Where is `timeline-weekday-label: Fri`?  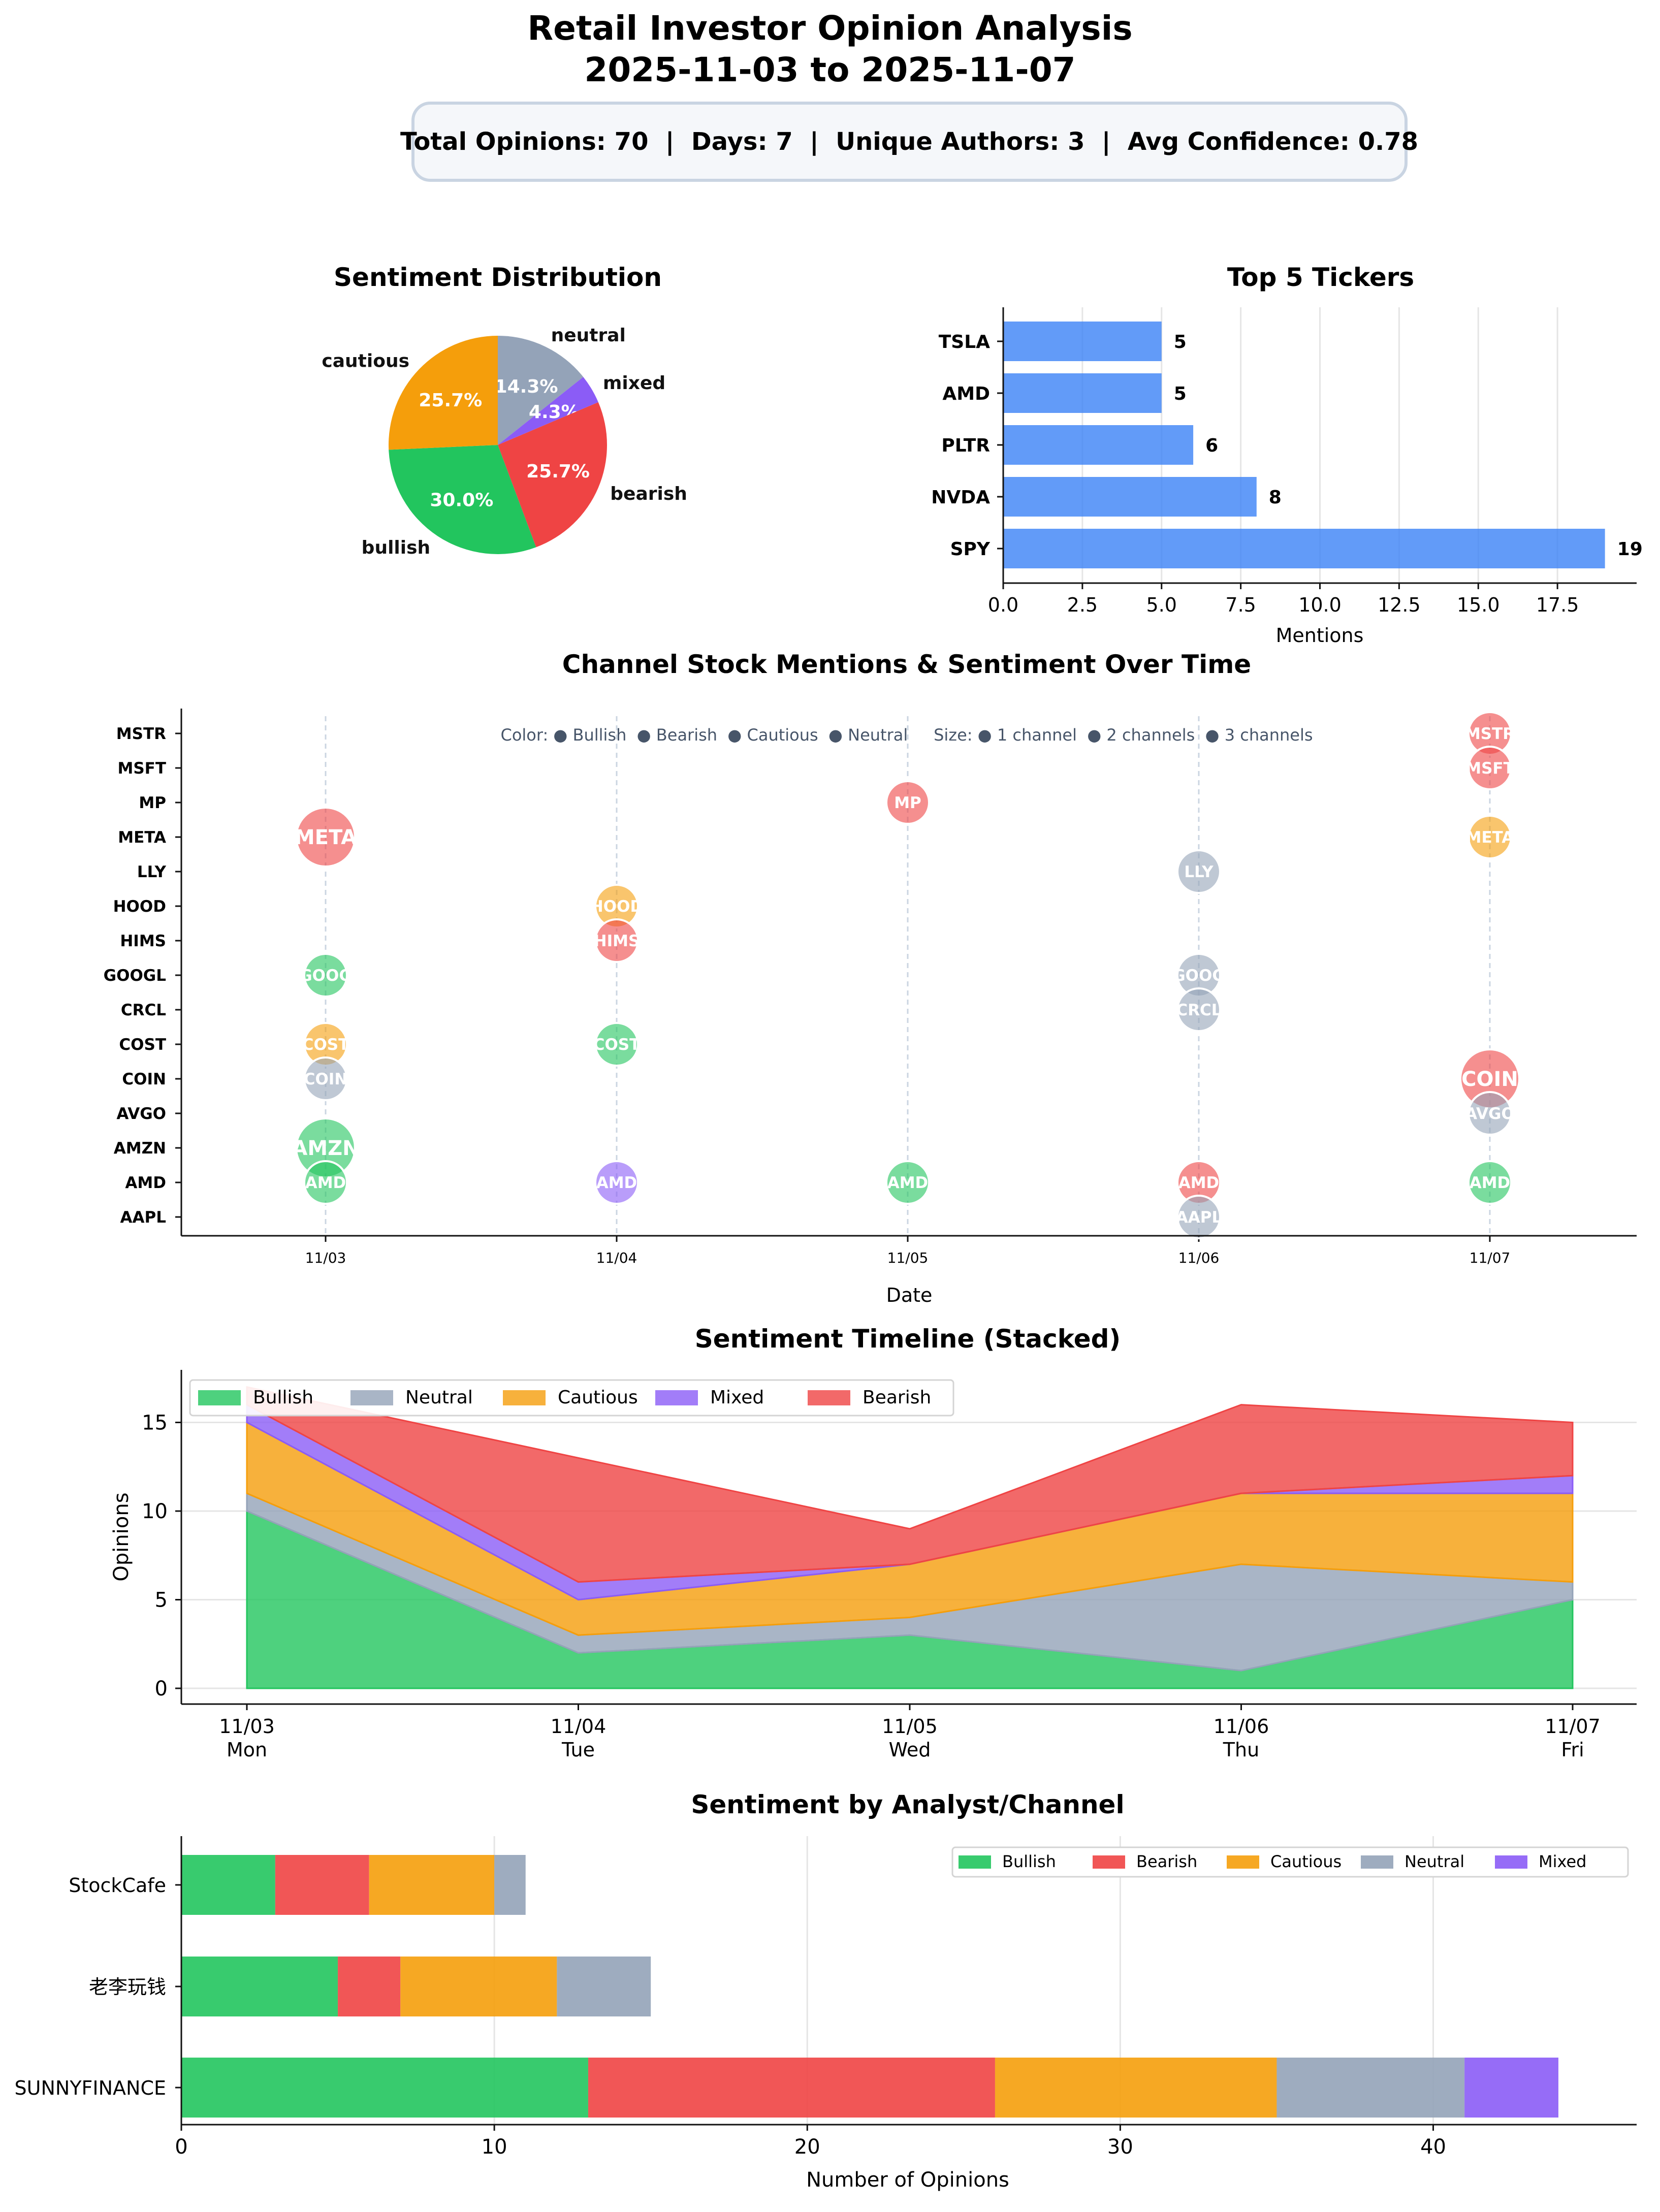 timeline-weekday-label: Fri is located at coordinates (1572, 1750).